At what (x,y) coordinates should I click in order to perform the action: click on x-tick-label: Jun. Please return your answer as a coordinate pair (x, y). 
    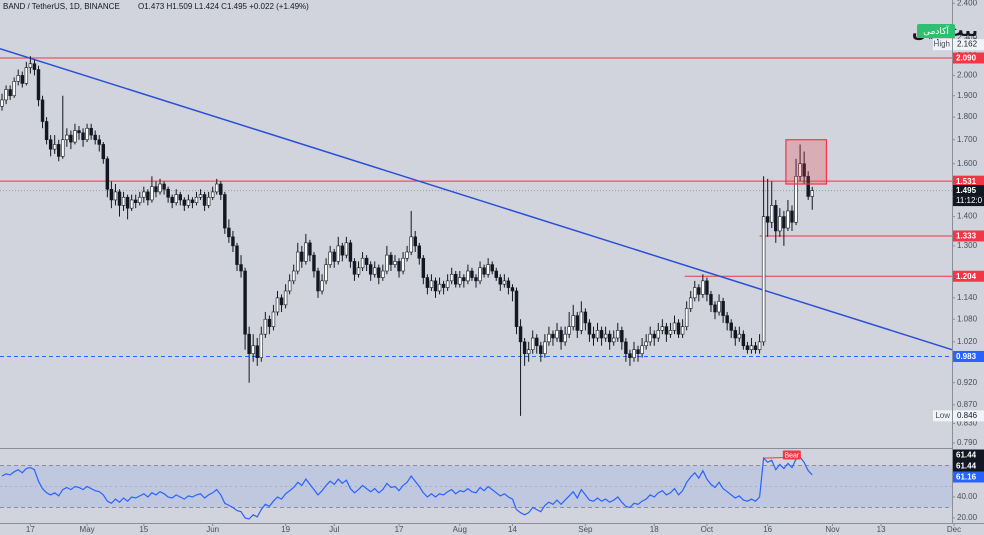
    Looking at the image, I should click on (212, 529).